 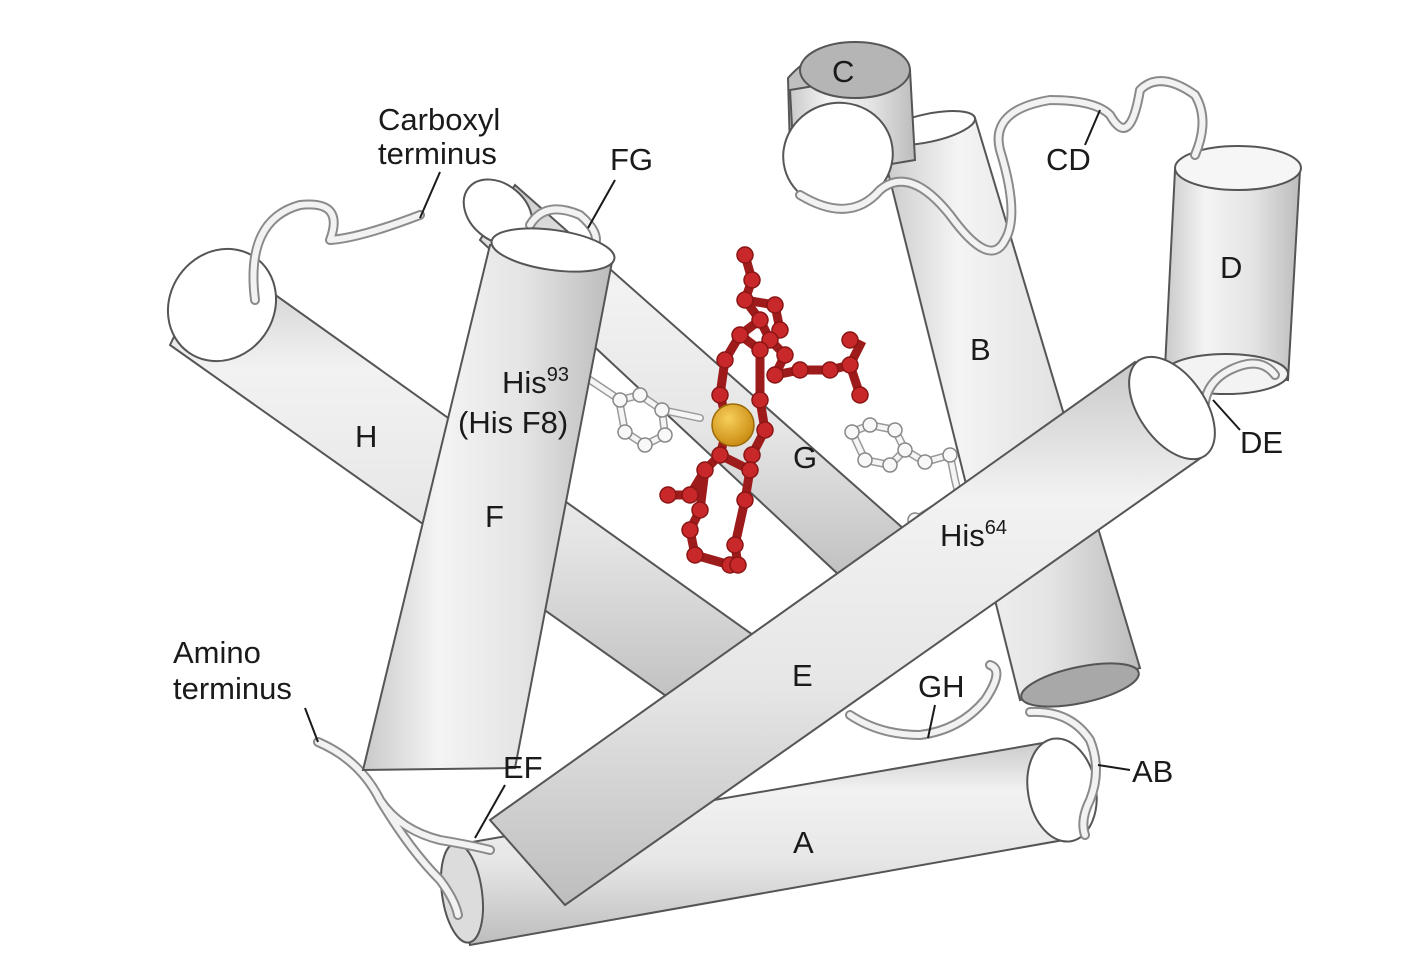 What do you see at coordinates (513, 422) in the screenshot?
I see `his-f8-label: (His F8)` at bounding box center [513, 422].